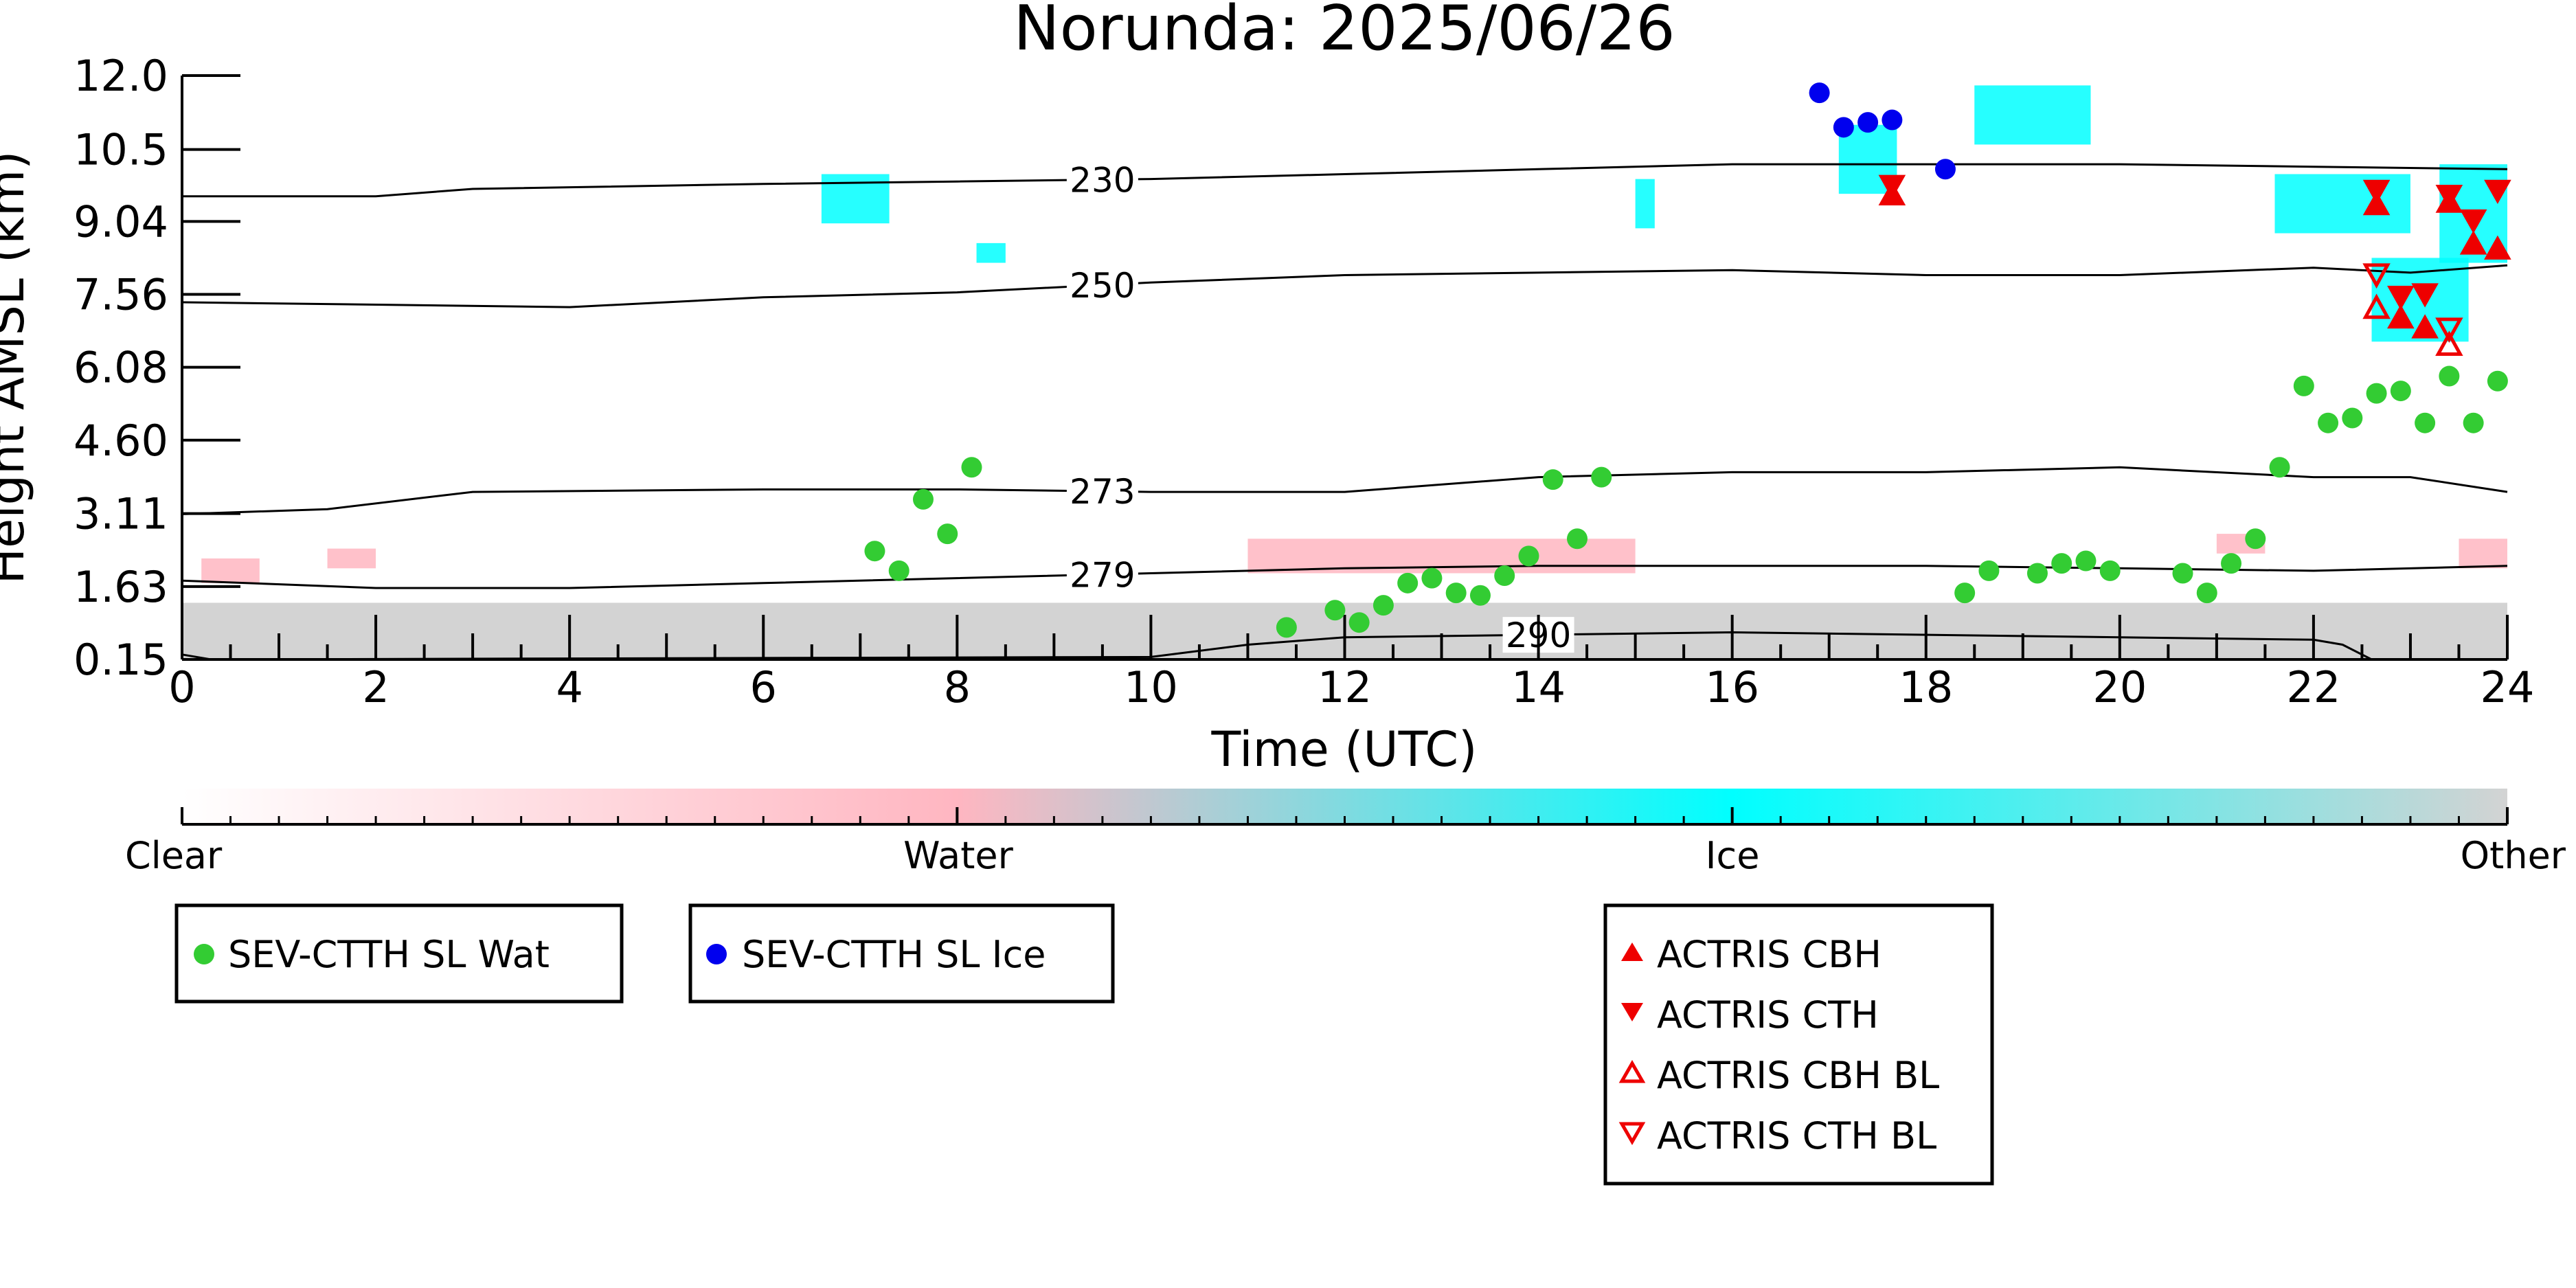 Image resolution: width=2576 pixels, height=1288 pixels. Describe the element at coordinates (763, 687) in the screenshot. I see `x-tick-label: 6` at that location.